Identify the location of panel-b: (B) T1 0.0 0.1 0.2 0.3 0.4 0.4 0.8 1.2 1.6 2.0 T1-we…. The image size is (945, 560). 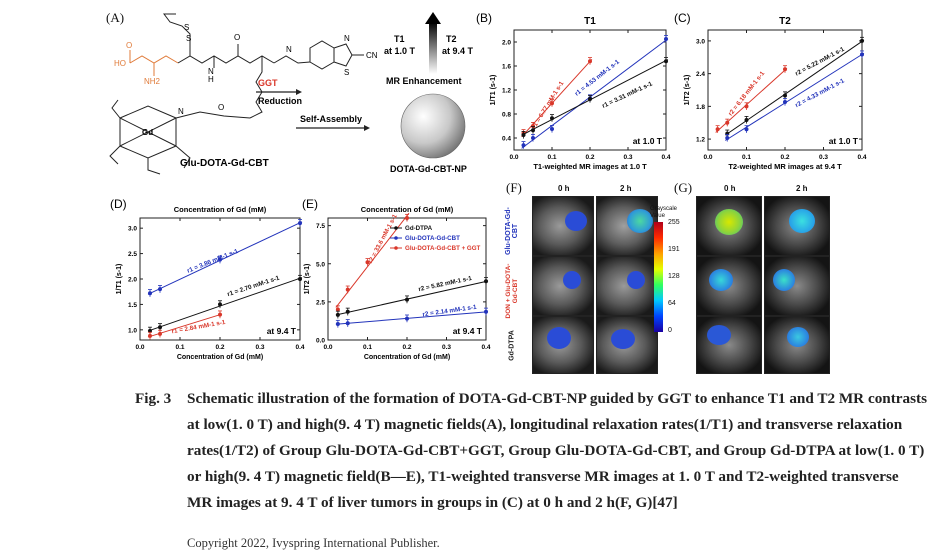
(575, 96).